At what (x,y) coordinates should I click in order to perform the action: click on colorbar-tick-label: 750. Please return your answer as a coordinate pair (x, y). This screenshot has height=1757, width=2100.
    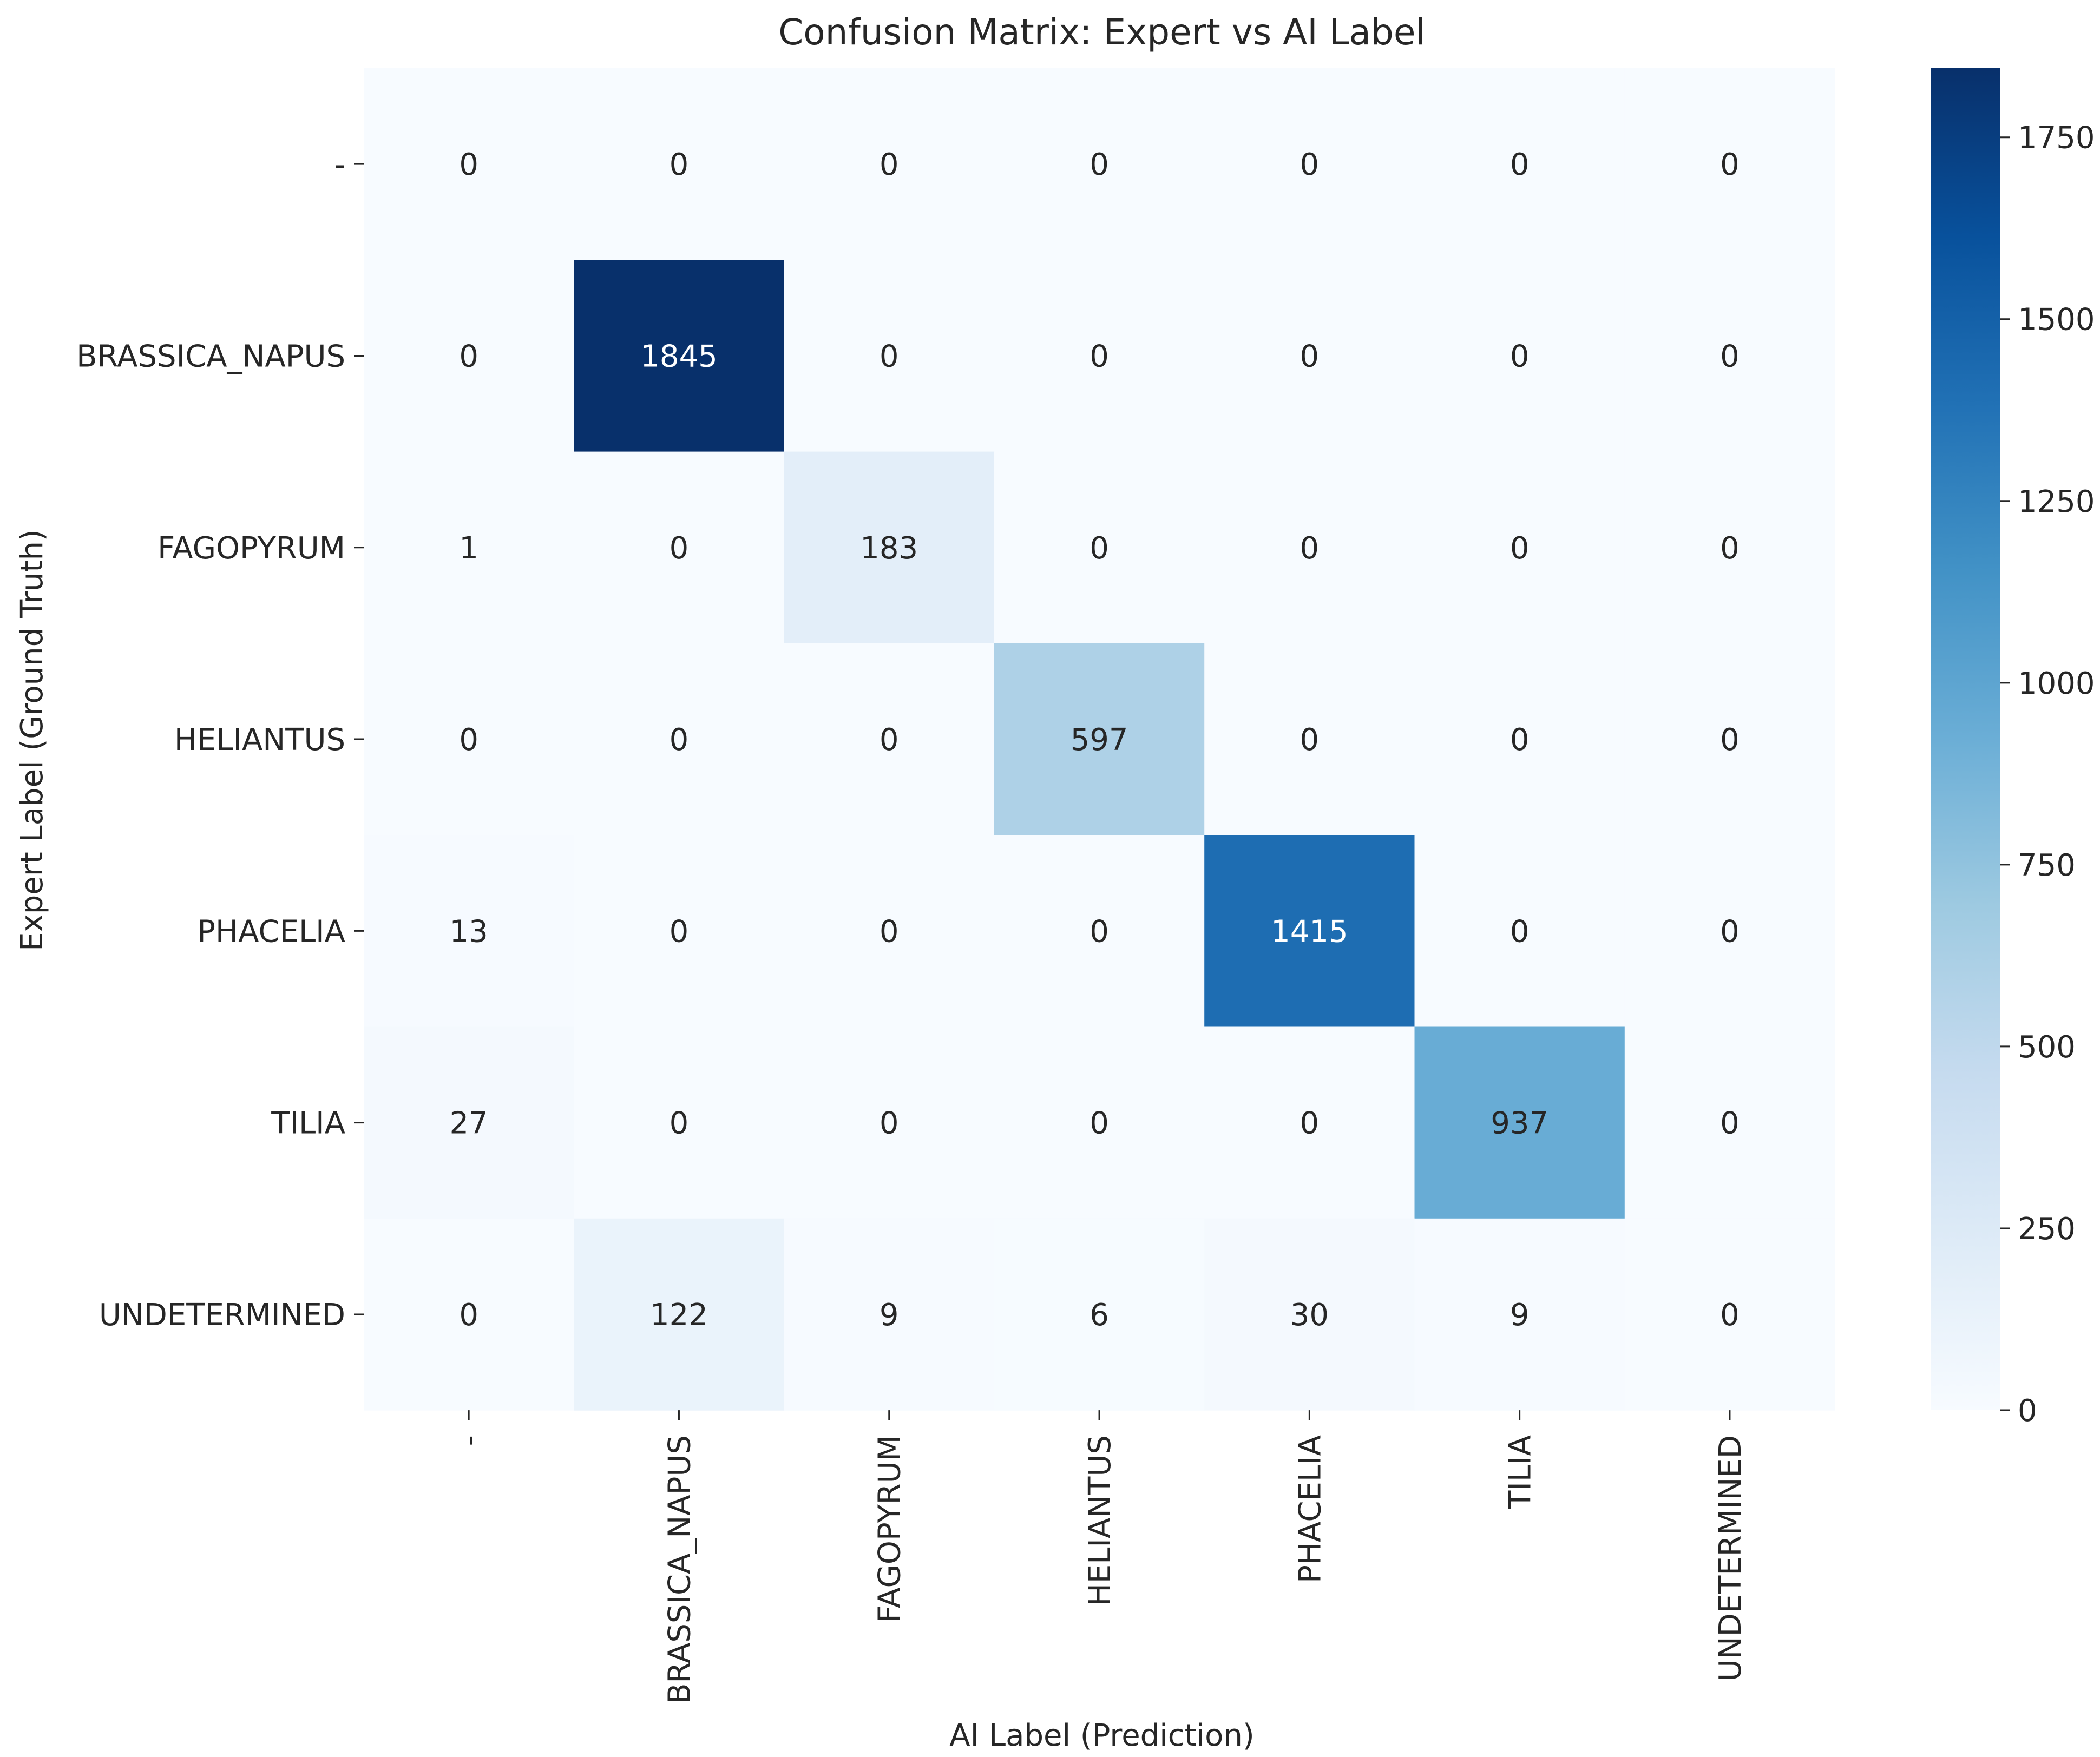
    Looking at the image, I should click on (2047, 865).